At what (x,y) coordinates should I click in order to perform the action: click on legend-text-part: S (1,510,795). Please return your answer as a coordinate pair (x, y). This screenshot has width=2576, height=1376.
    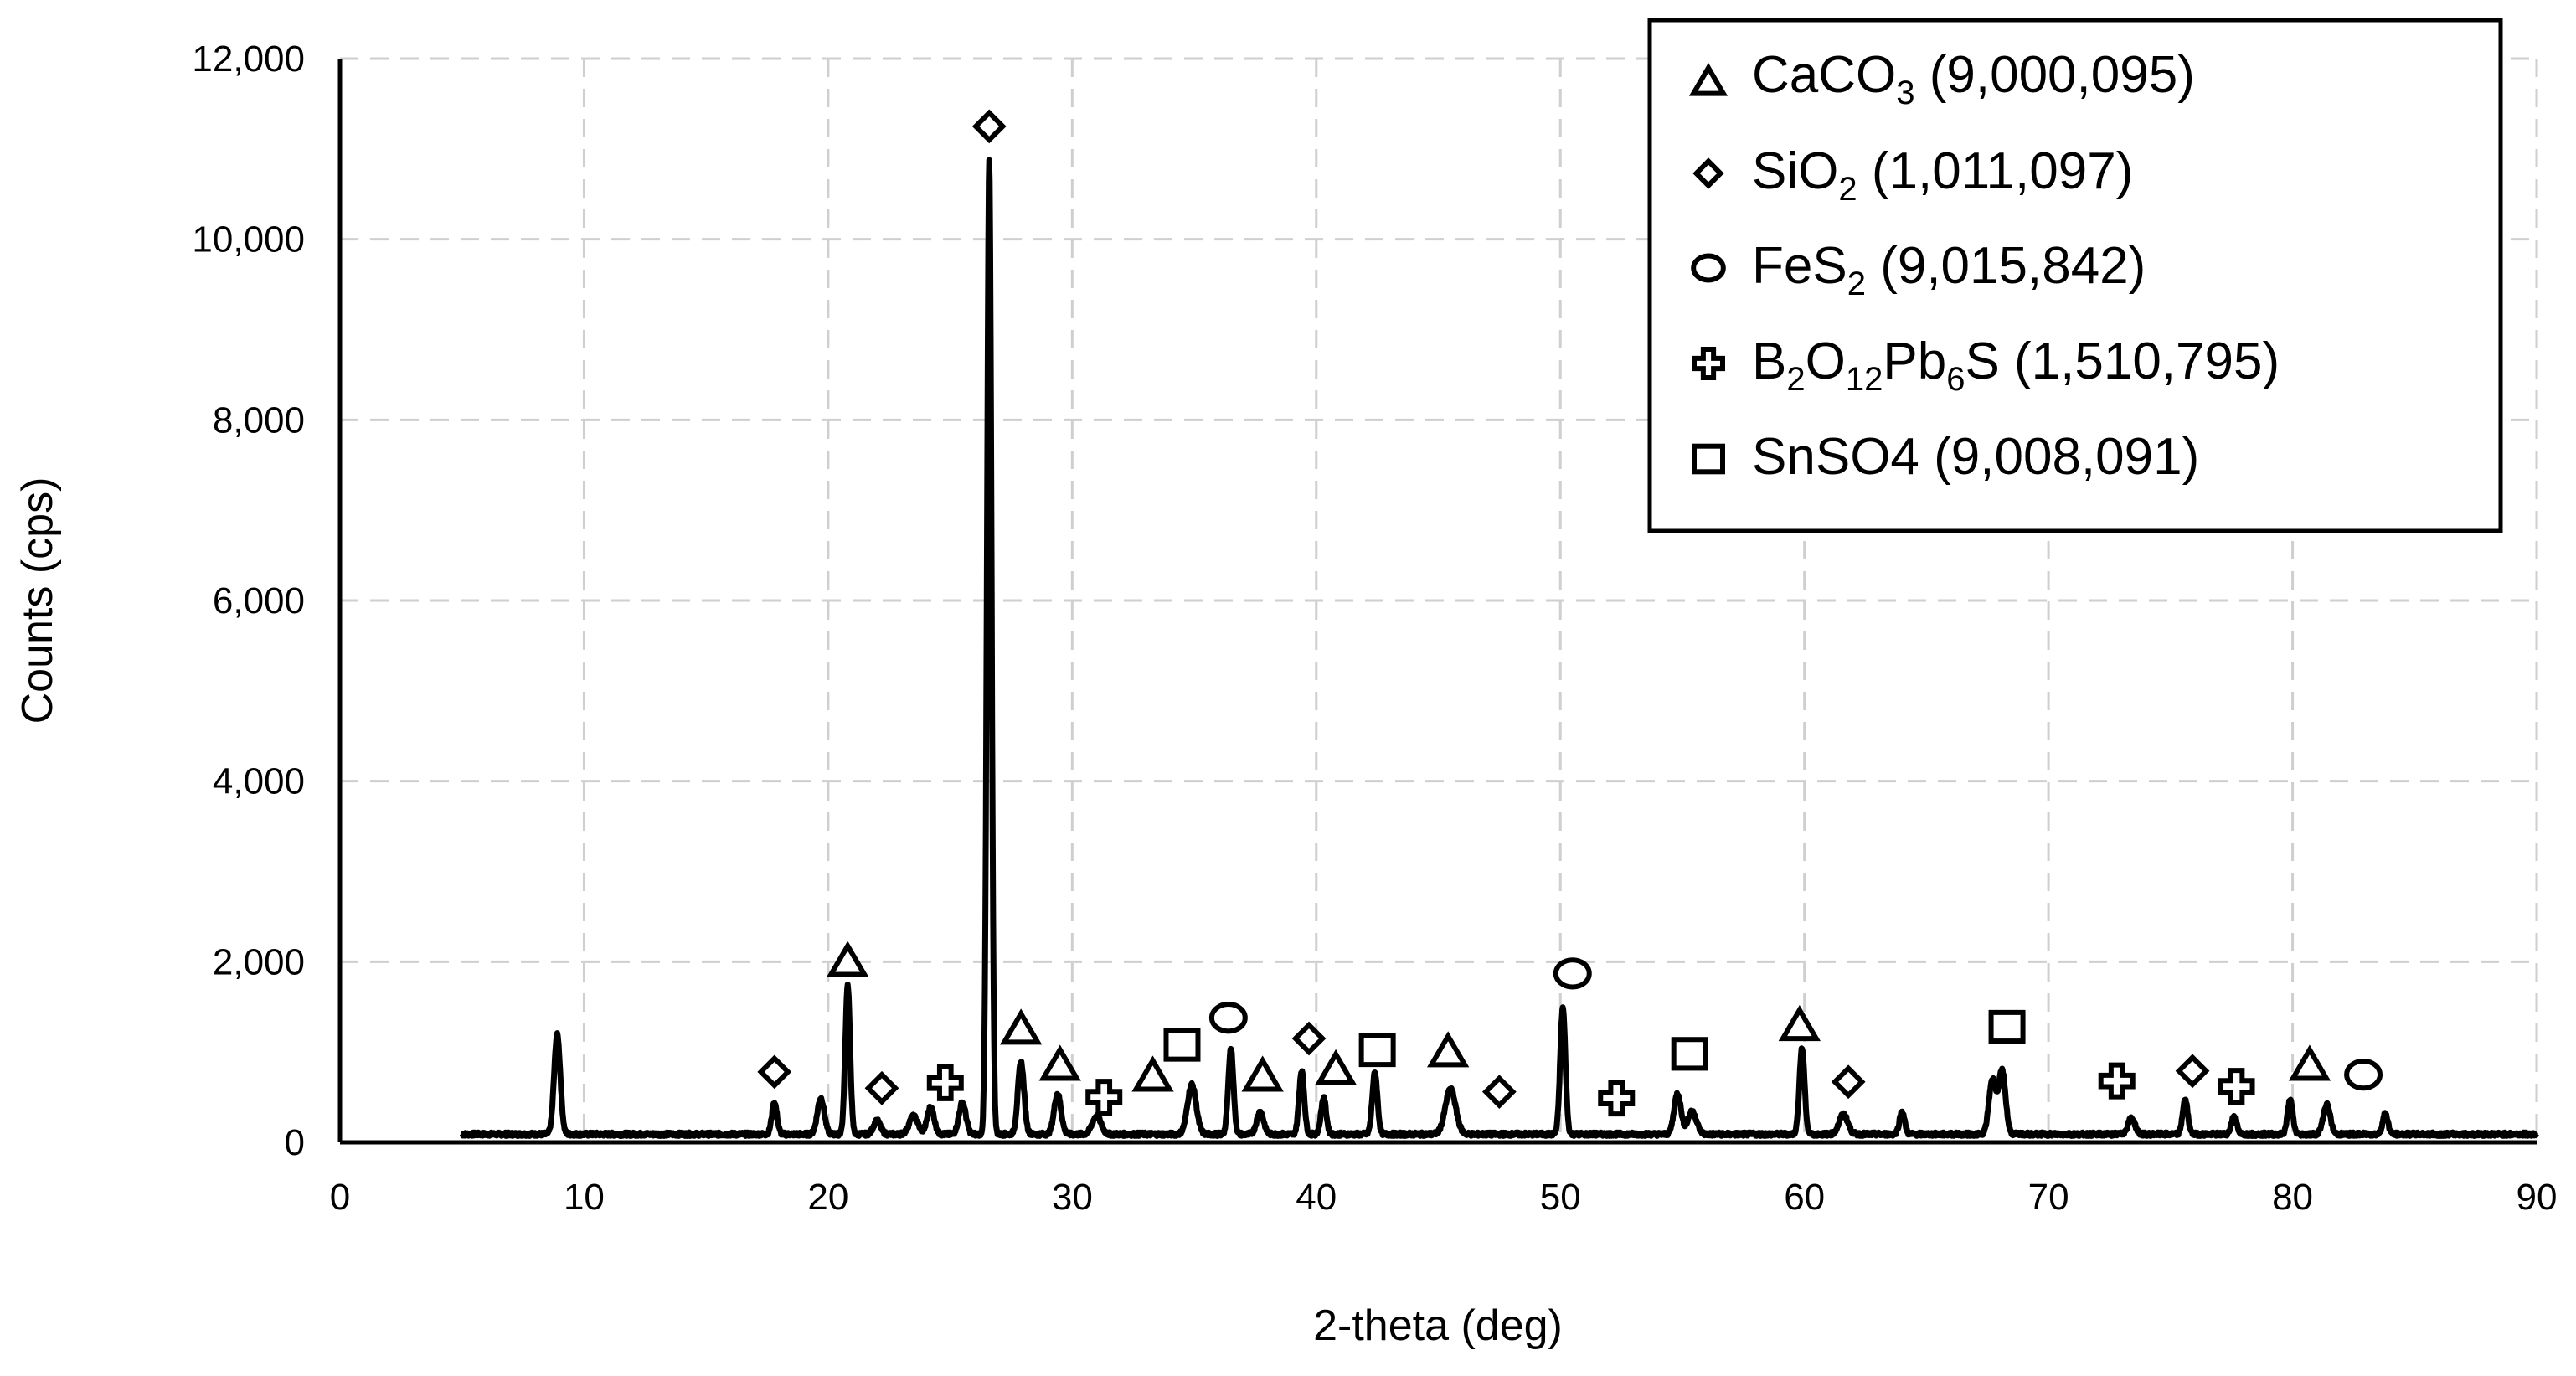
    Looking at the image, I should click on (2122, 361).